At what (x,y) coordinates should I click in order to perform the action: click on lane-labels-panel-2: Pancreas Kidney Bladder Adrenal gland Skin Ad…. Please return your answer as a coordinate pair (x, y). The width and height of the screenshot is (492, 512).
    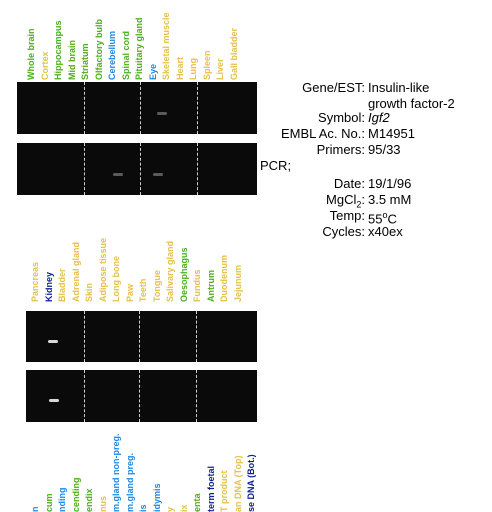
    Looking at the image, I should click on (150, 267).